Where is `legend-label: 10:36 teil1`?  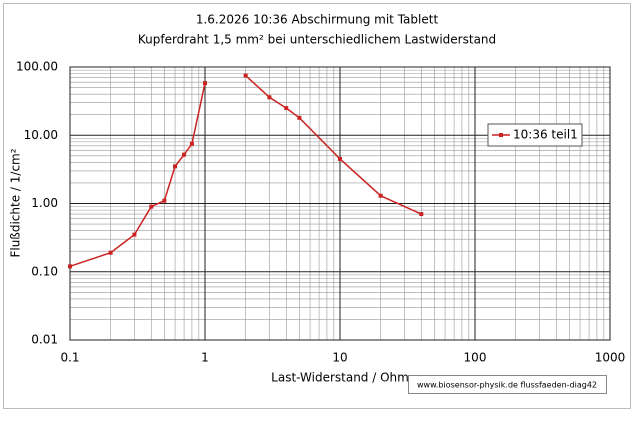
legend-label: 10:36 teil1 is located at coordinates (545, 135).